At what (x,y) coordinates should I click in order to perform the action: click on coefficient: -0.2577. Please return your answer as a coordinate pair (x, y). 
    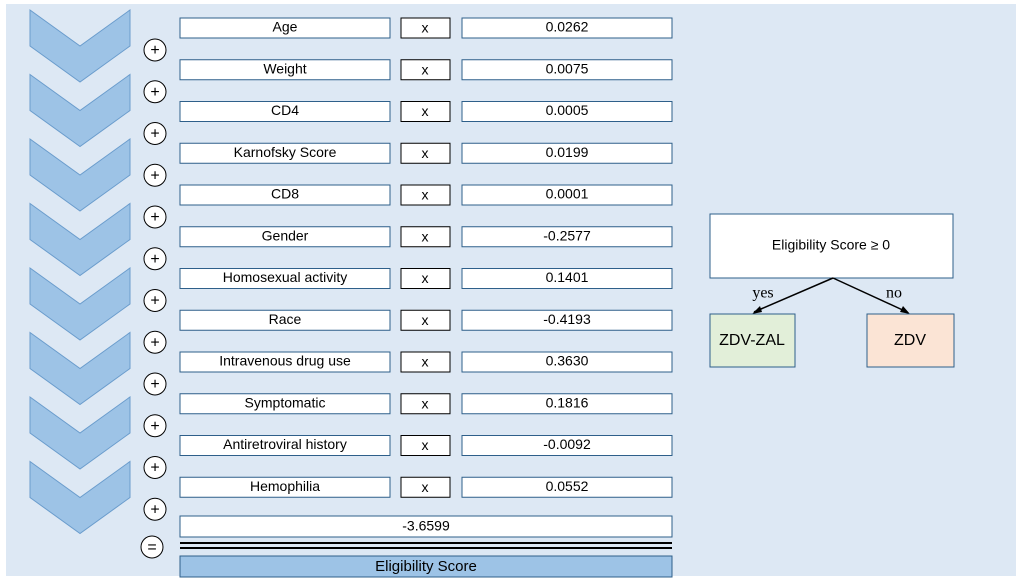
    Looking at the image, I should click on (567, 235).